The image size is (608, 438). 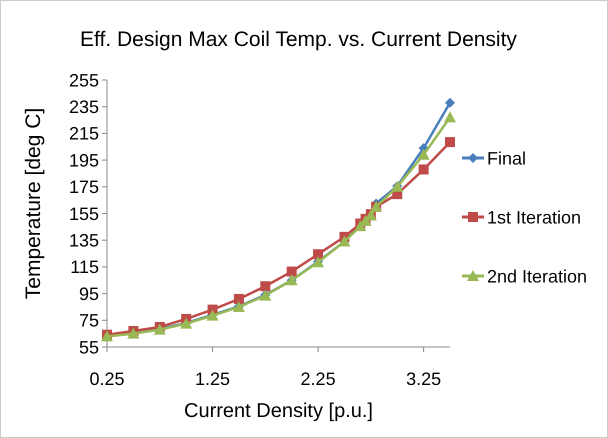 What do you see at coordinates (88, 320) in the screenshot?
I see `y-tick-label: 75` at bounding box center [88, 320].